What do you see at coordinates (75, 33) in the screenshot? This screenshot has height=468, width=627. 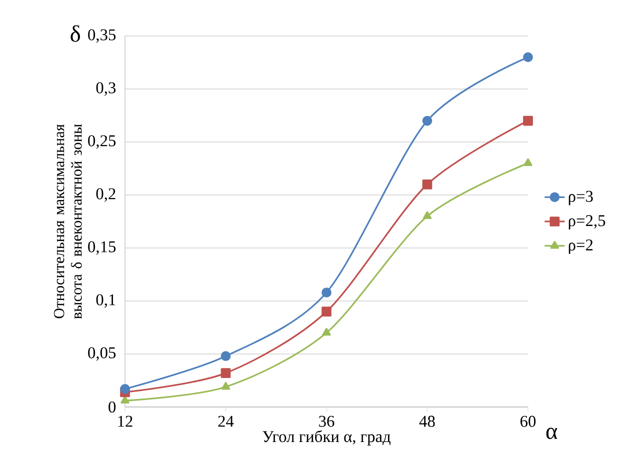 I see `text: δ` at bounding box center [75, 33].